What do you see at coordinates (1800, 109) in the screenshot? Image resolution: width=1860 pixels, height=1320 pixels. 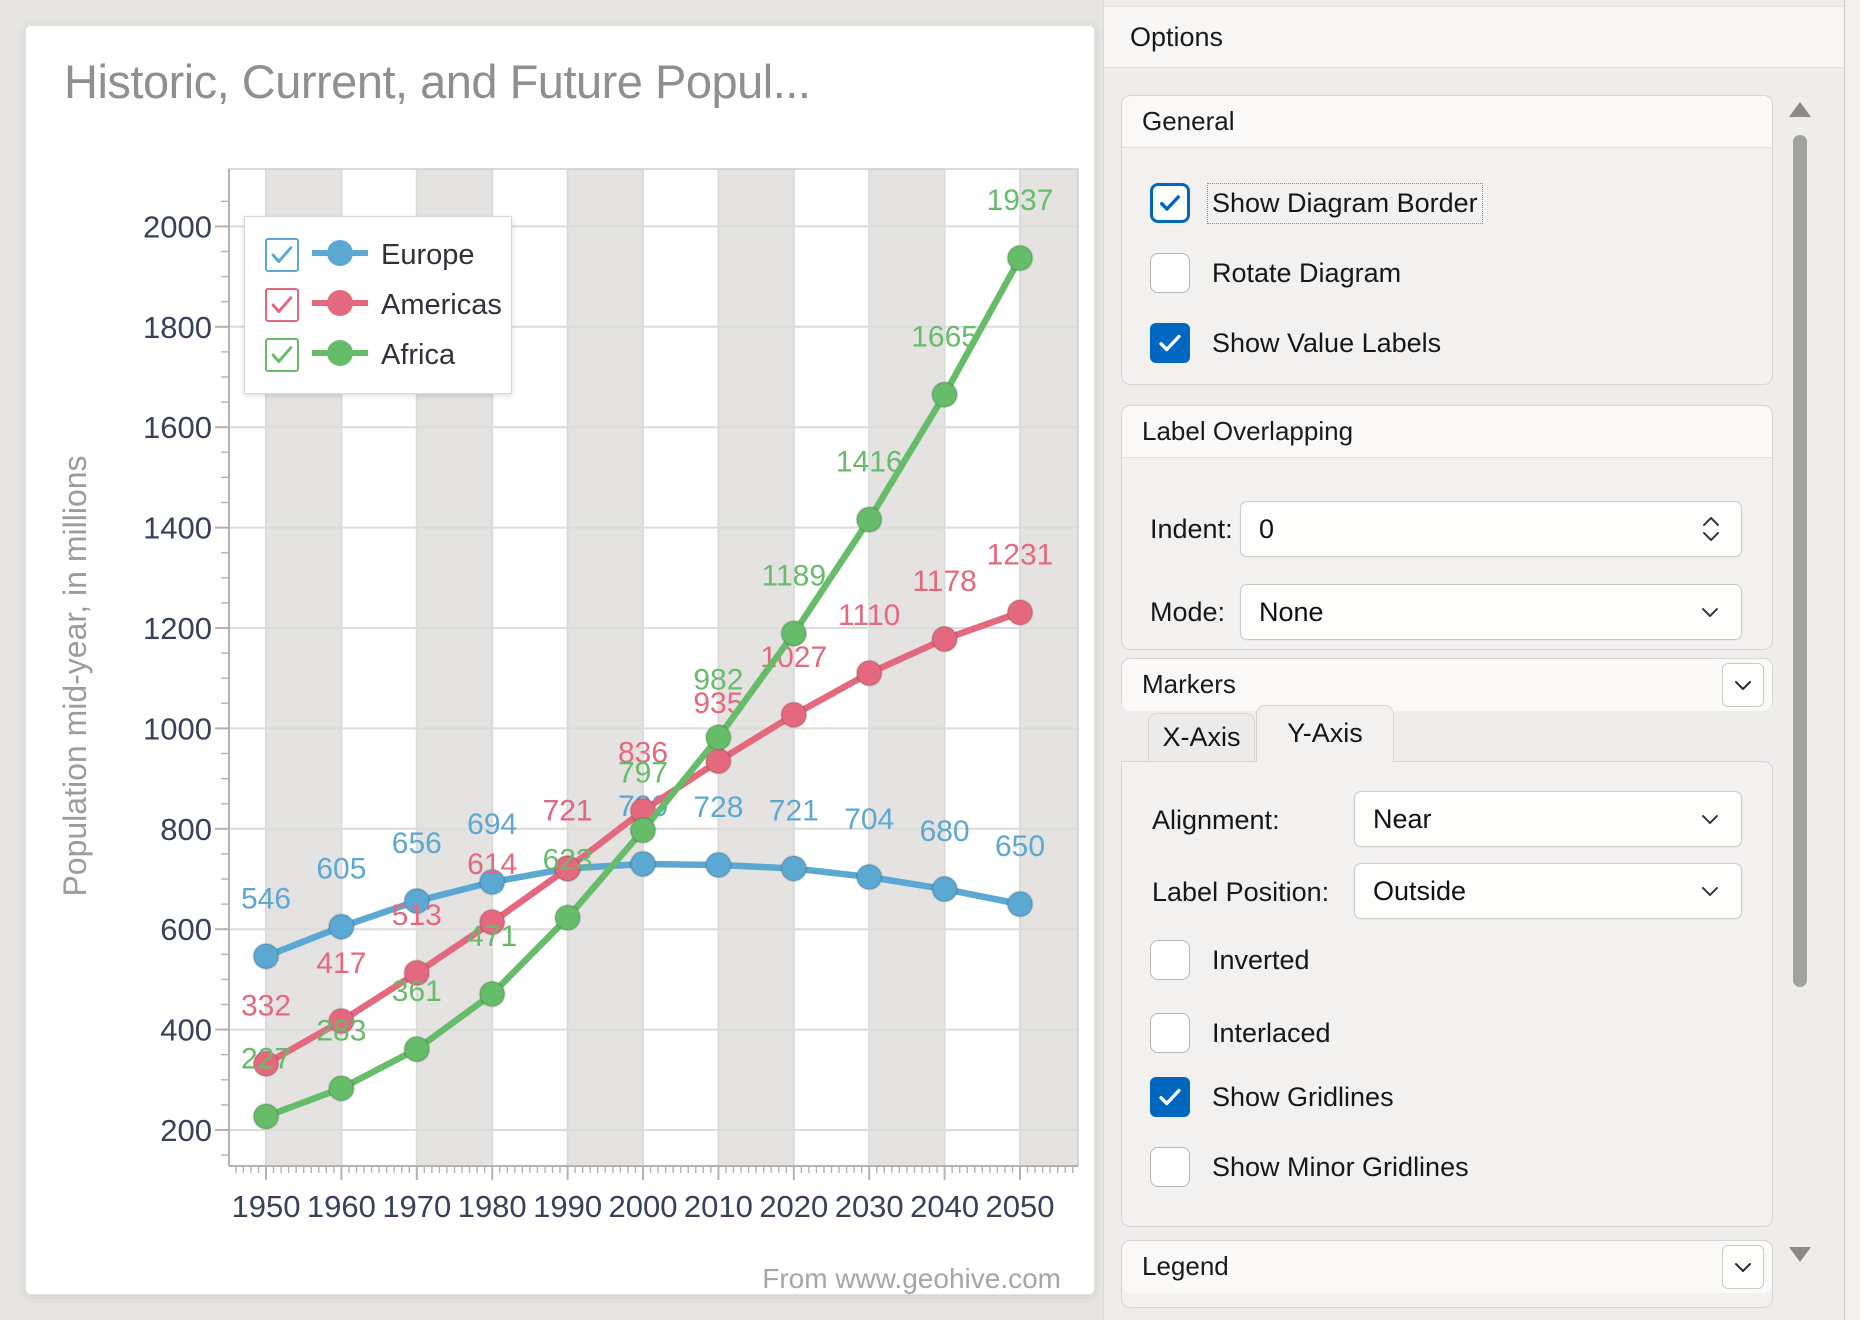 I see `scroll-up-button` at bounding box center [1800, 109].